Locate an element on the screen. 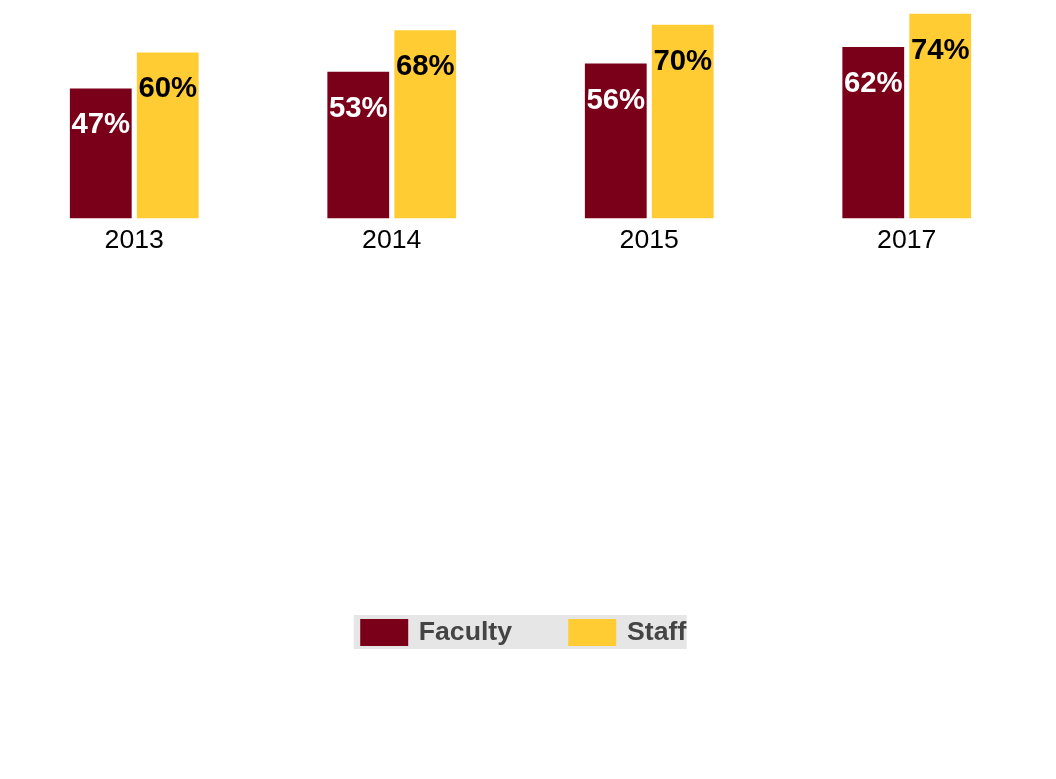 Image resolution: width=1056 pixels, height=779 pixels. data-label: 62% is located at coordinates (873, 81).